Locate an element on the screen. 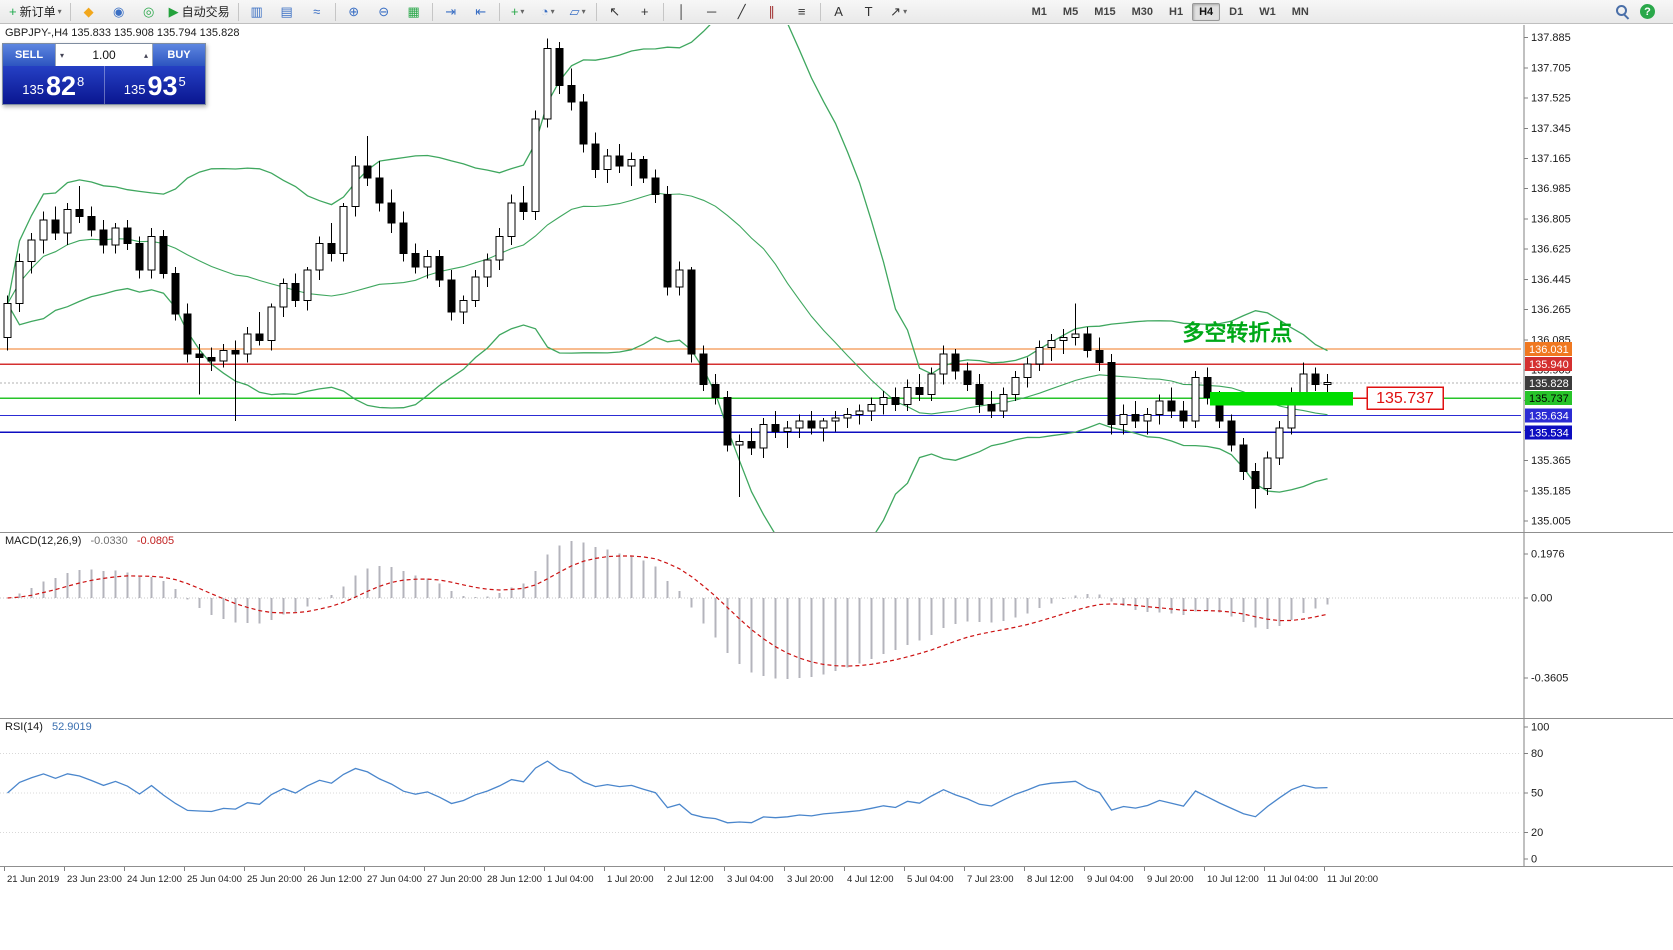 The image size is (1673, 950). timeframe-h1: H1 is located at coordinates (1176, 11).